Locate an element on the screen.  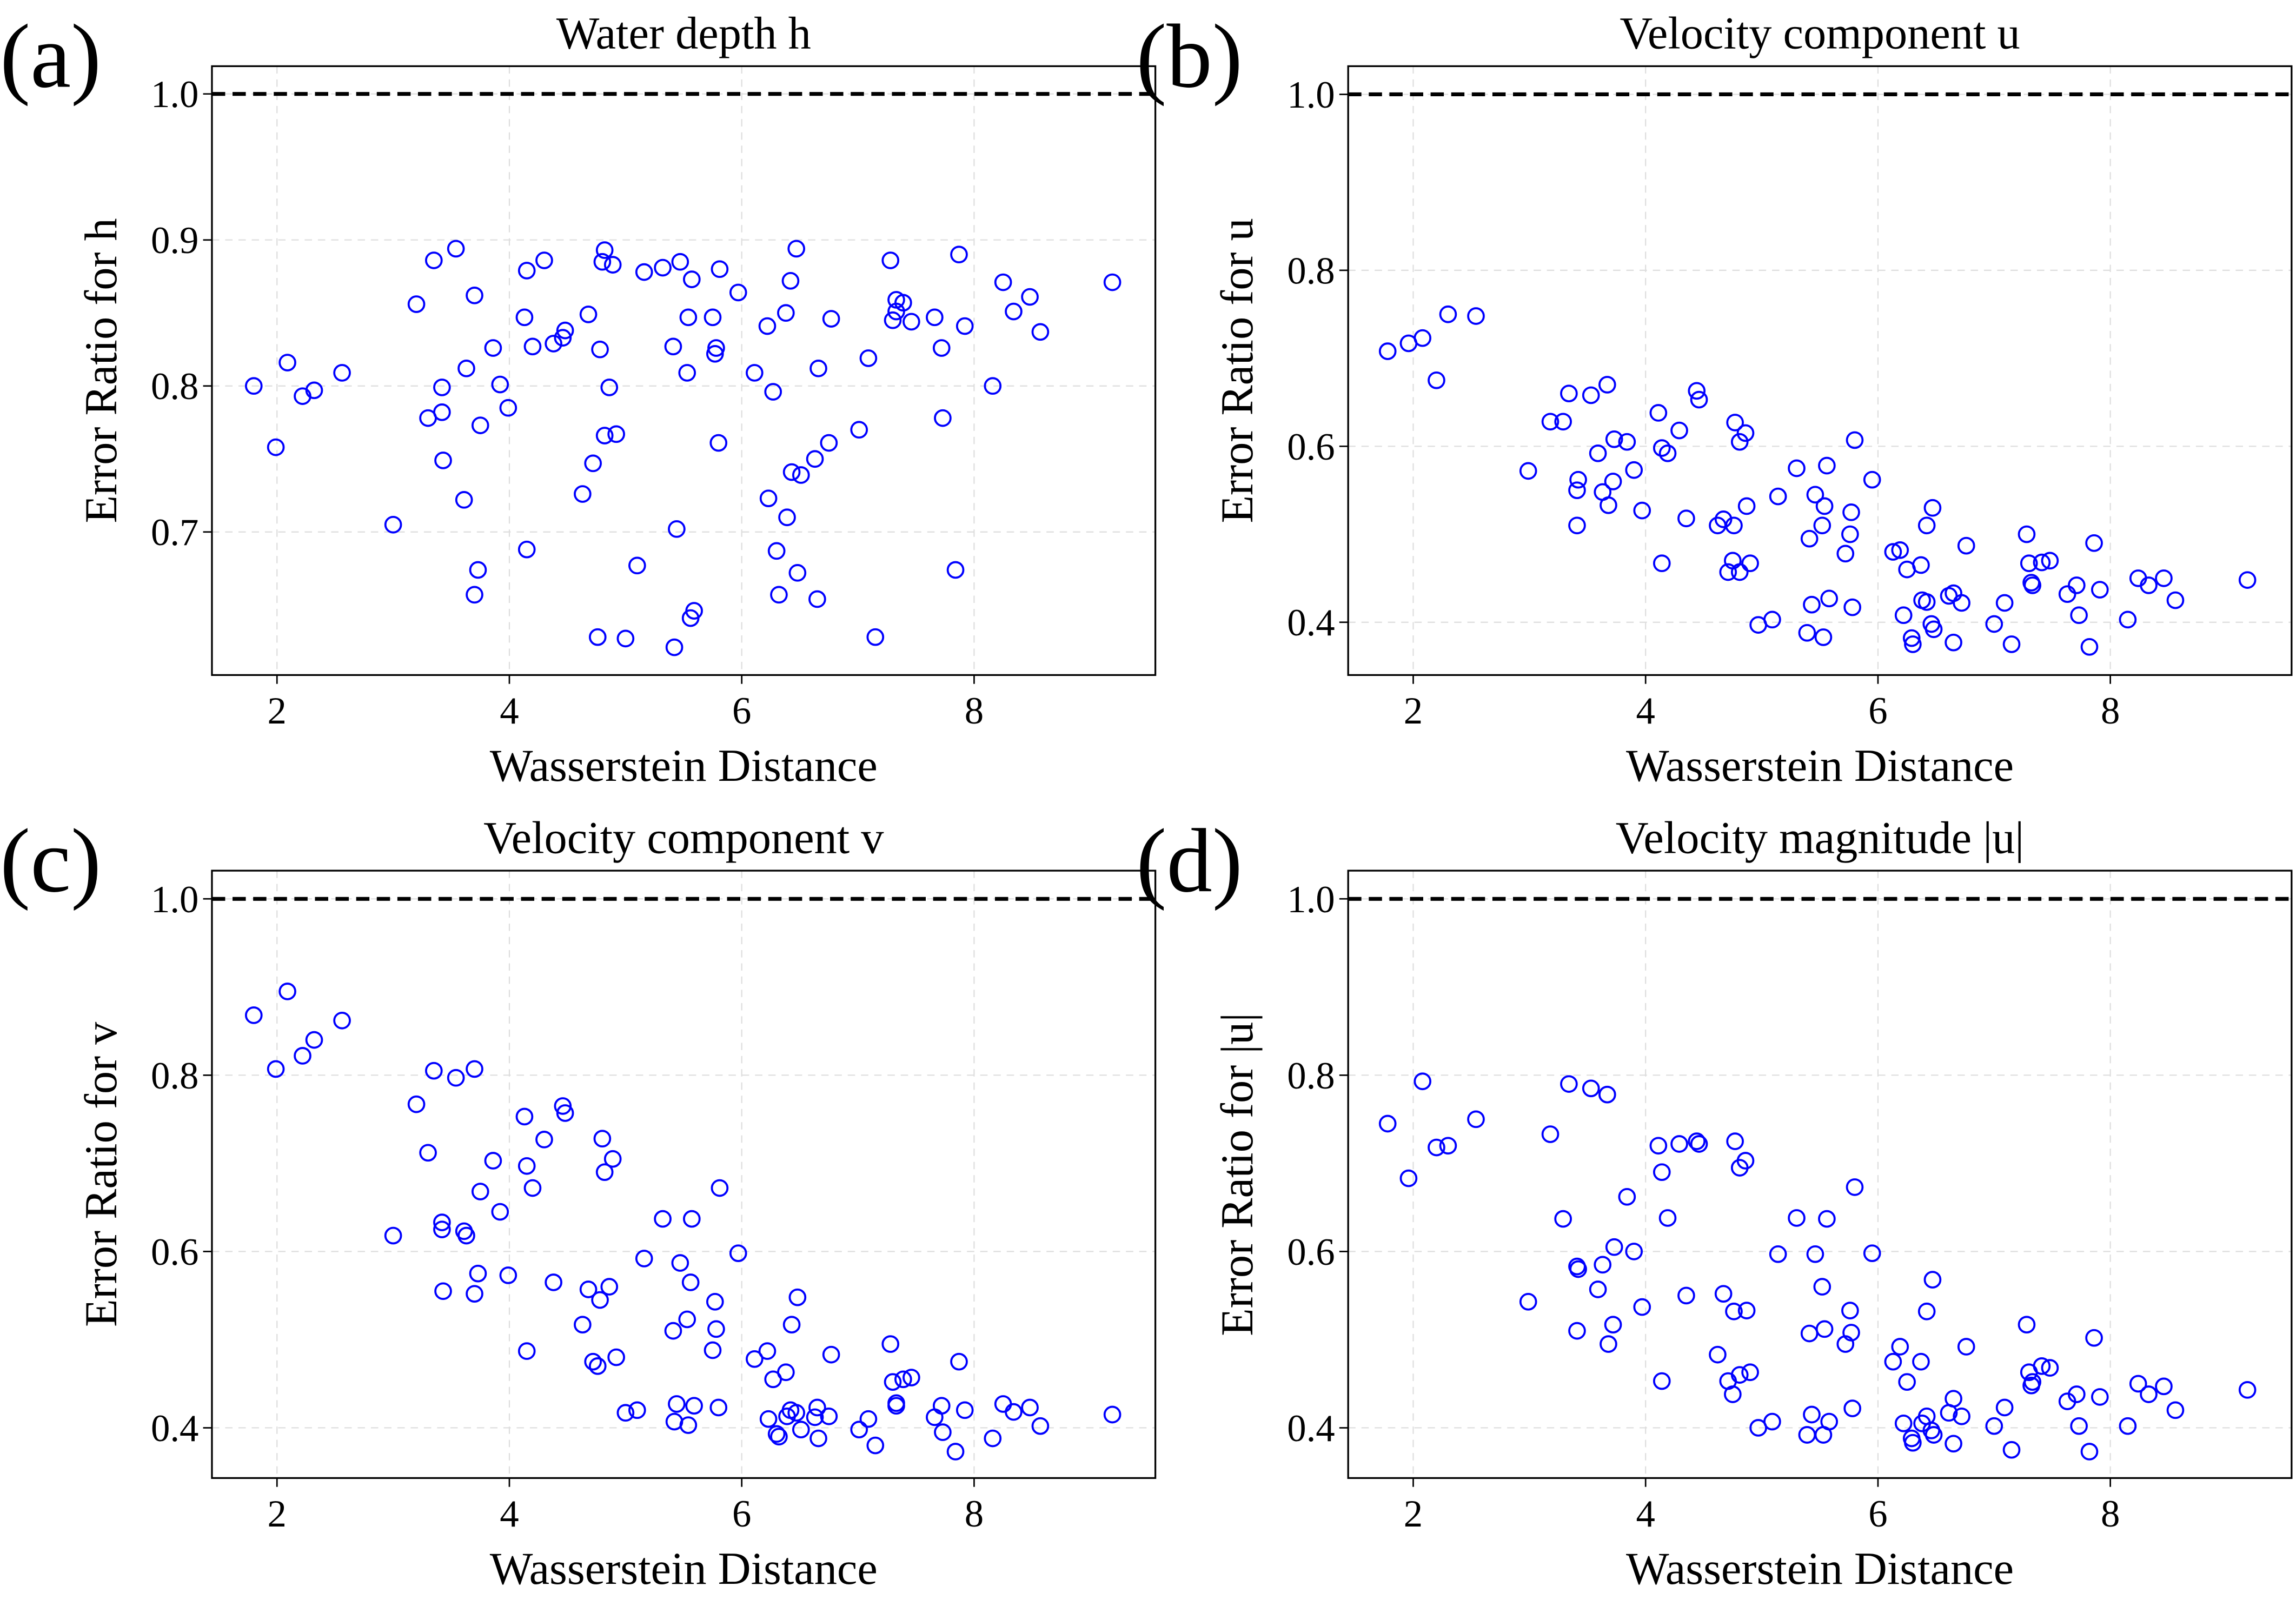
x-tick-label: 2 is located at coordinates (277, 711).